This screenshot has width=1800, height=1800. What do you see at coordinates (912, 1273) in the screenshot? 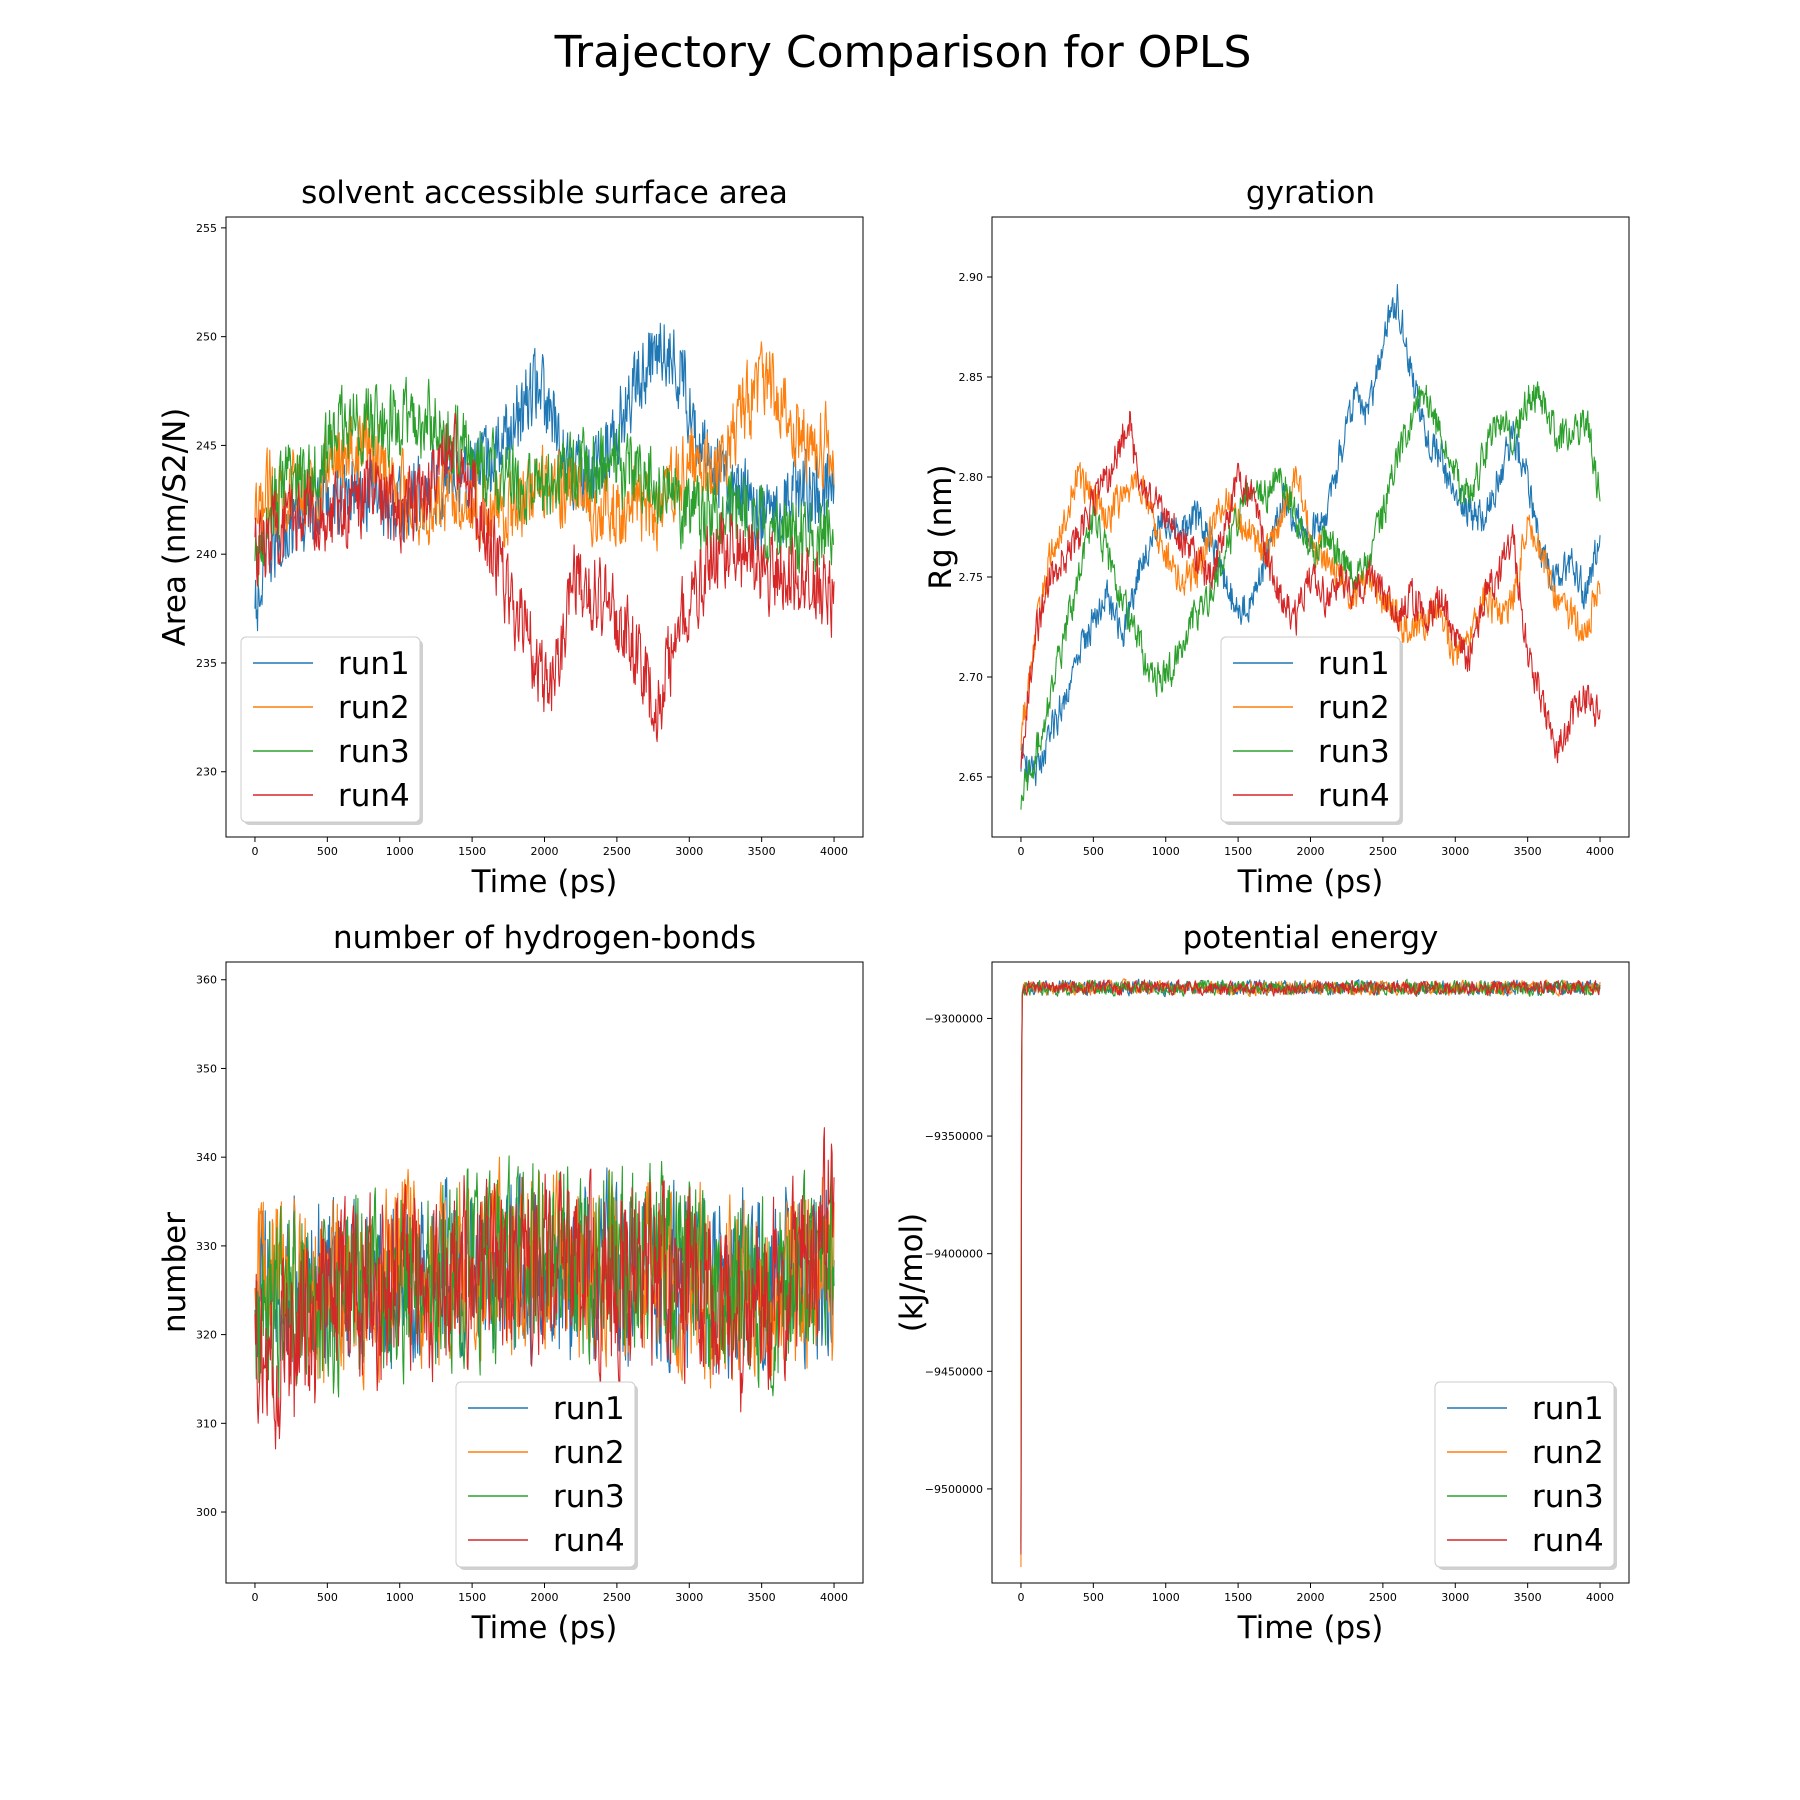
I see `y-axis-label: (kJ/mol)` at bounding box center [912, 1273].